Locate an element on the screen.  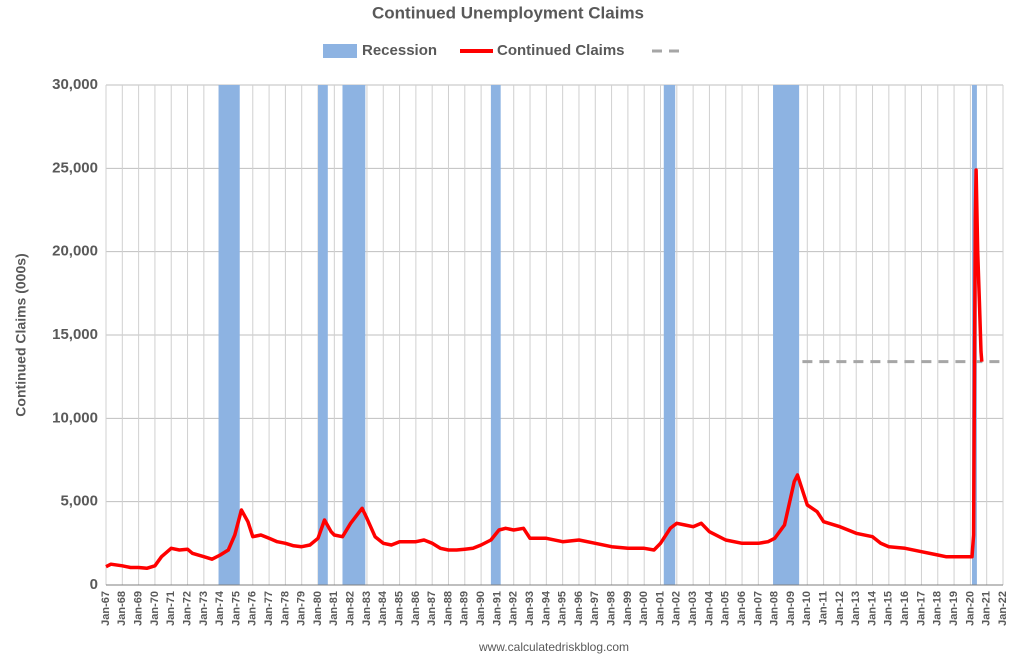
x-tick-label: Jan-14 is located at coordinates (872, 608).